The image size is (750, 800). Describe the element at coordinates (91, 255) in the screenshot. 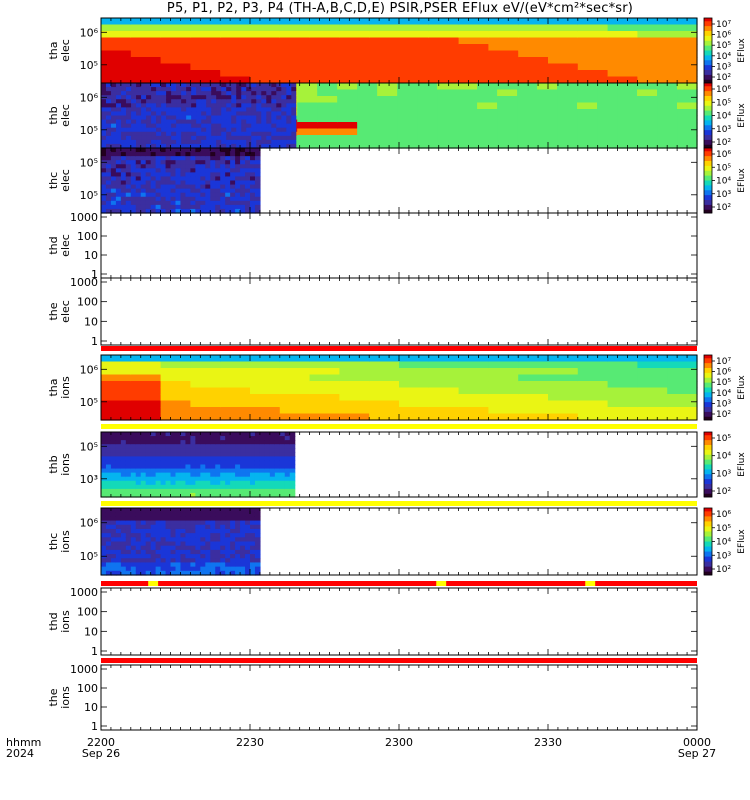

I see `y-tick-label: 10` at that location.